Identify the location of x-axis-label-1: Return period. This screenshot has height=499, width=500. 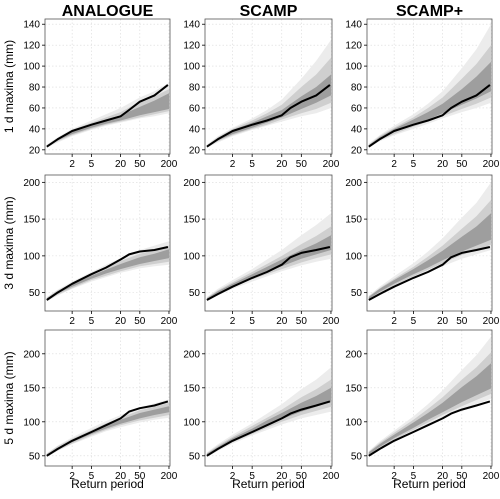
(107, 484).